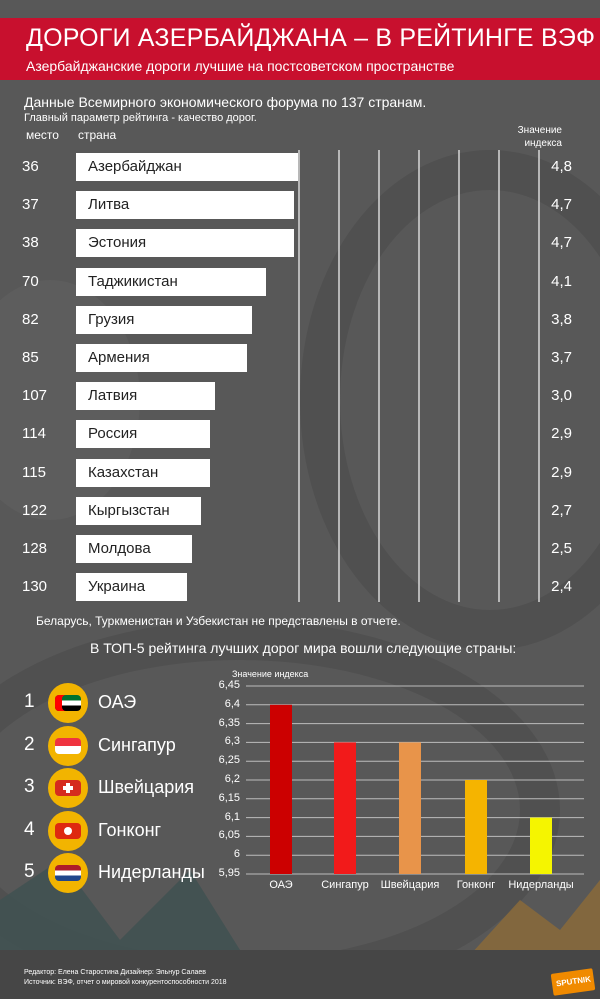  I want to click on y-tick-label: 6,25, so click(229, 760).